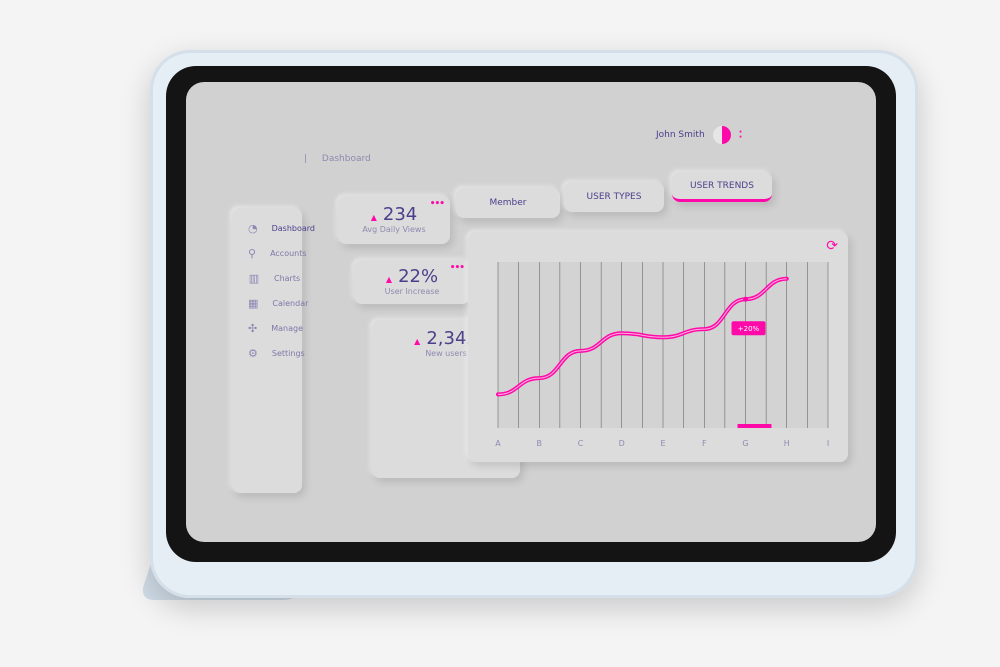 The width and height of the screenshot is (1000, 667). I want to click on stat-value: 2,345, so click(452, 338).